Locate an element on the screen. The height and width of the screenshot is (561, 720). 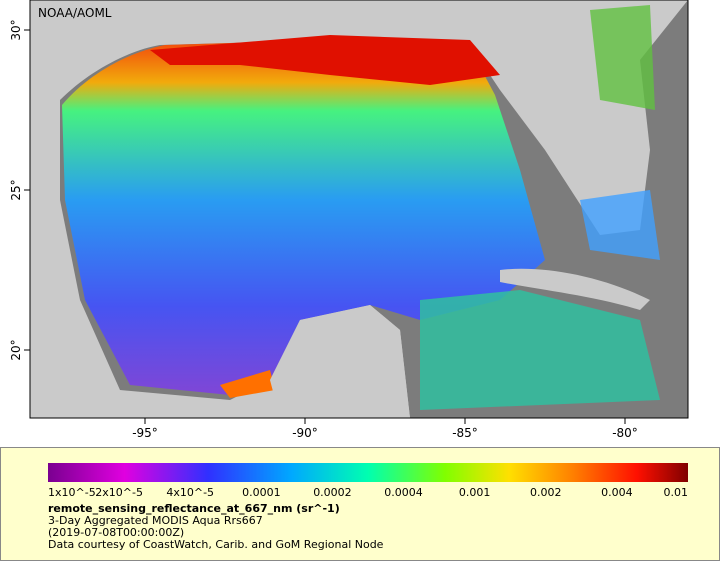
x-tick-label: -95° is located at coordinates (145, 433).